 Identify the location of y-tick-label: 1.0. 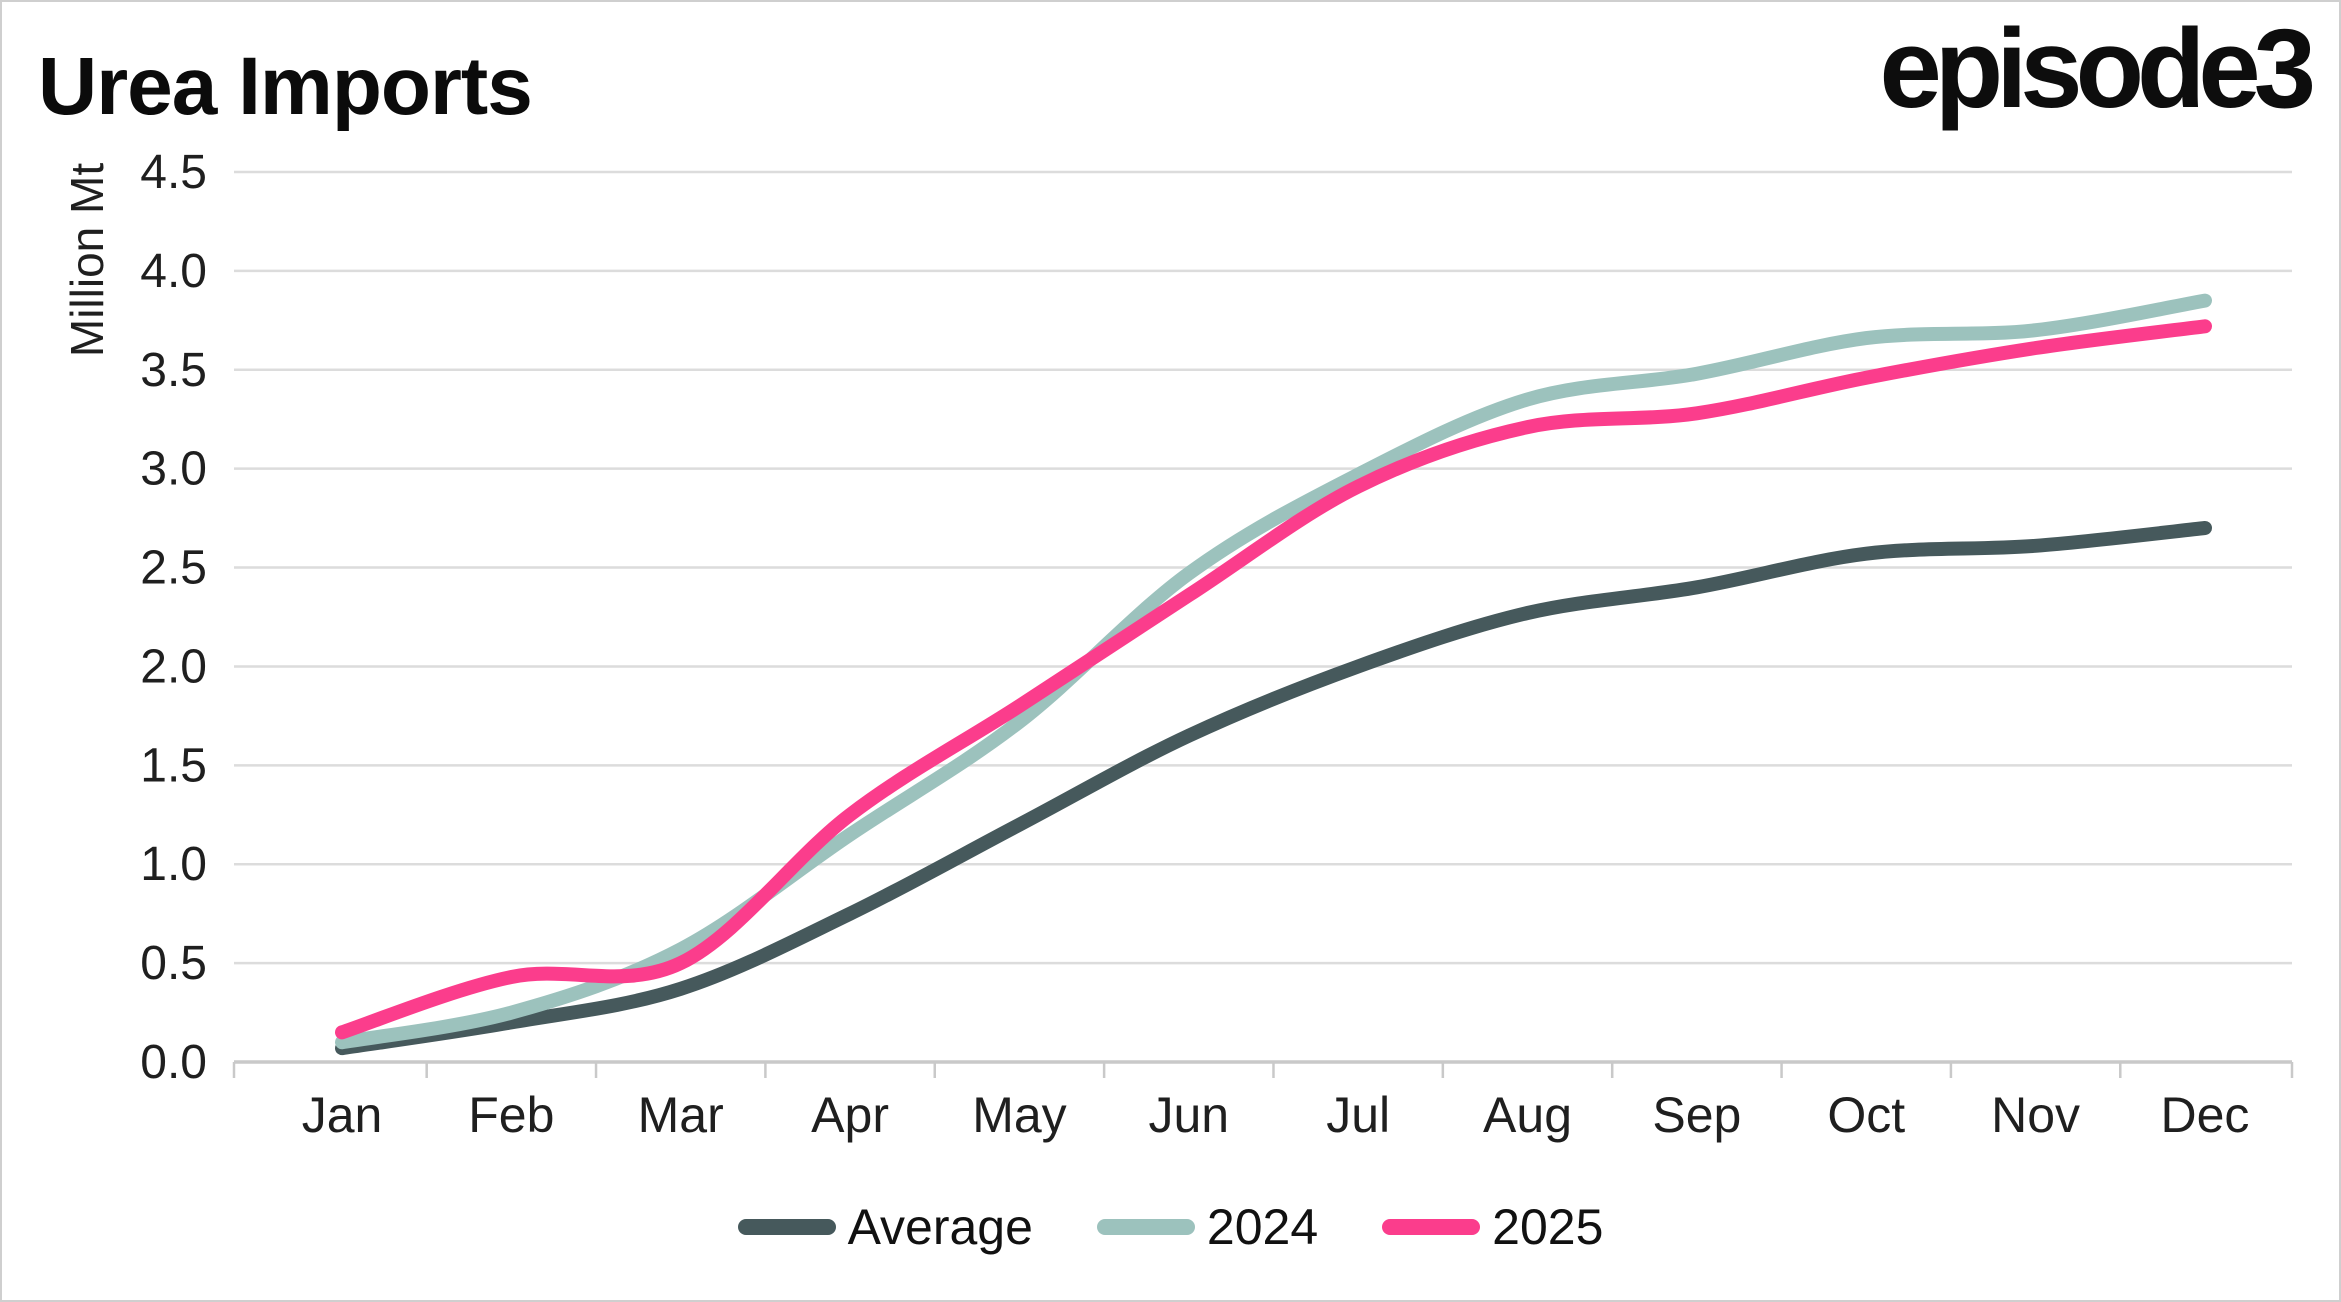
(173, 864).